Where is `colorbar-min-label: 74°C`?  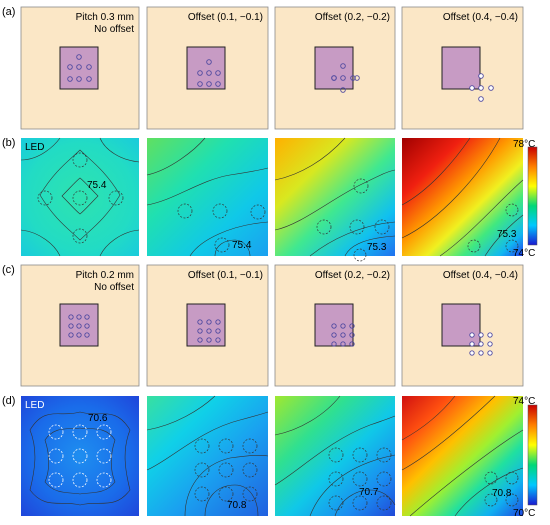
colorbar-min-label: 74°C is located at coordinates (524, 253).